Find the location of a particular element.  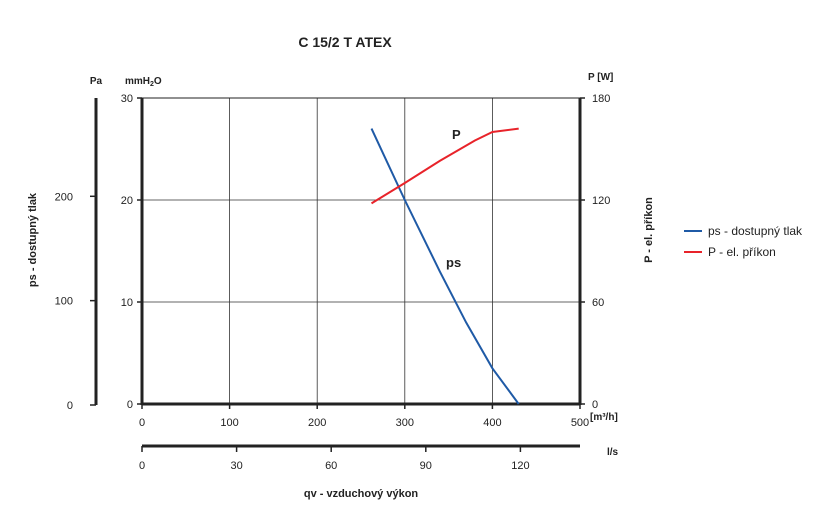

y-tick-label-w: 60 is located at coordinates (598, 303).